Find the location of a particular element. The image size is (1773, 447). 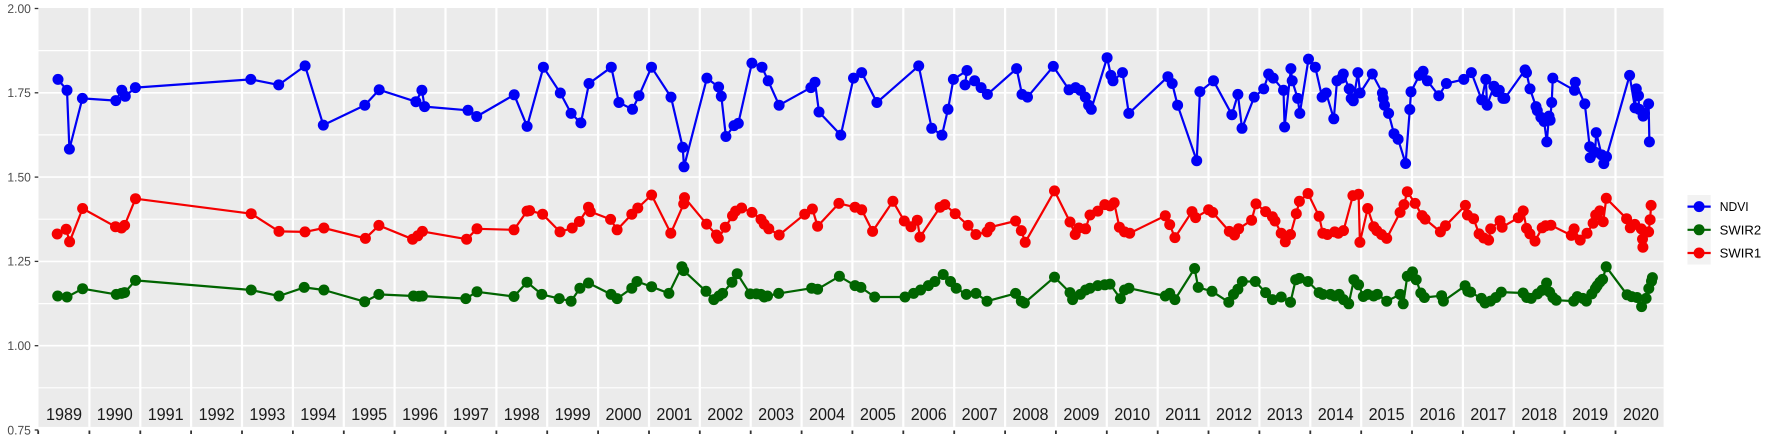

svg-text: 2000 is located at coordinates (624, 414).